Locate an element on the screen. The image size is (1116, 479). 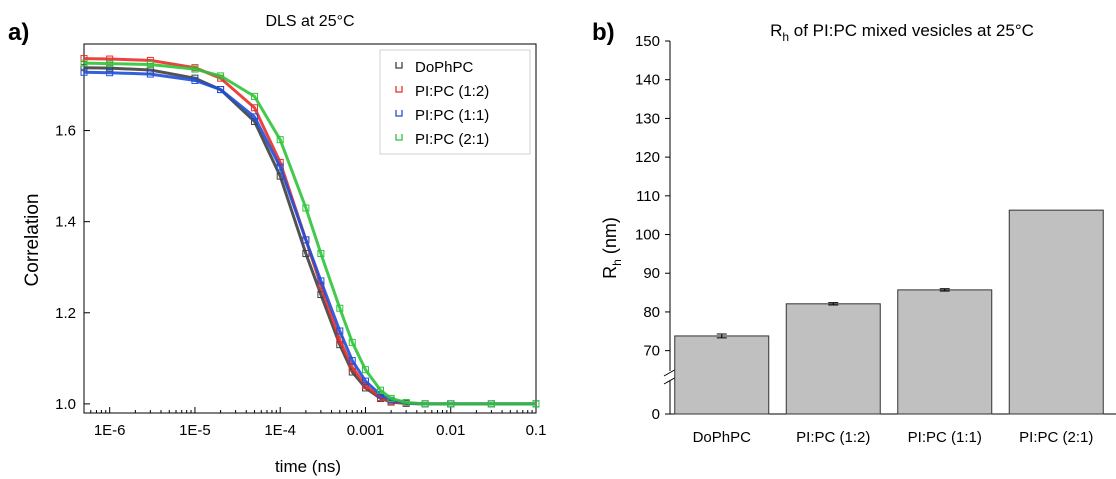
y-tick-label: 150 is located at coordinates (647, 41).